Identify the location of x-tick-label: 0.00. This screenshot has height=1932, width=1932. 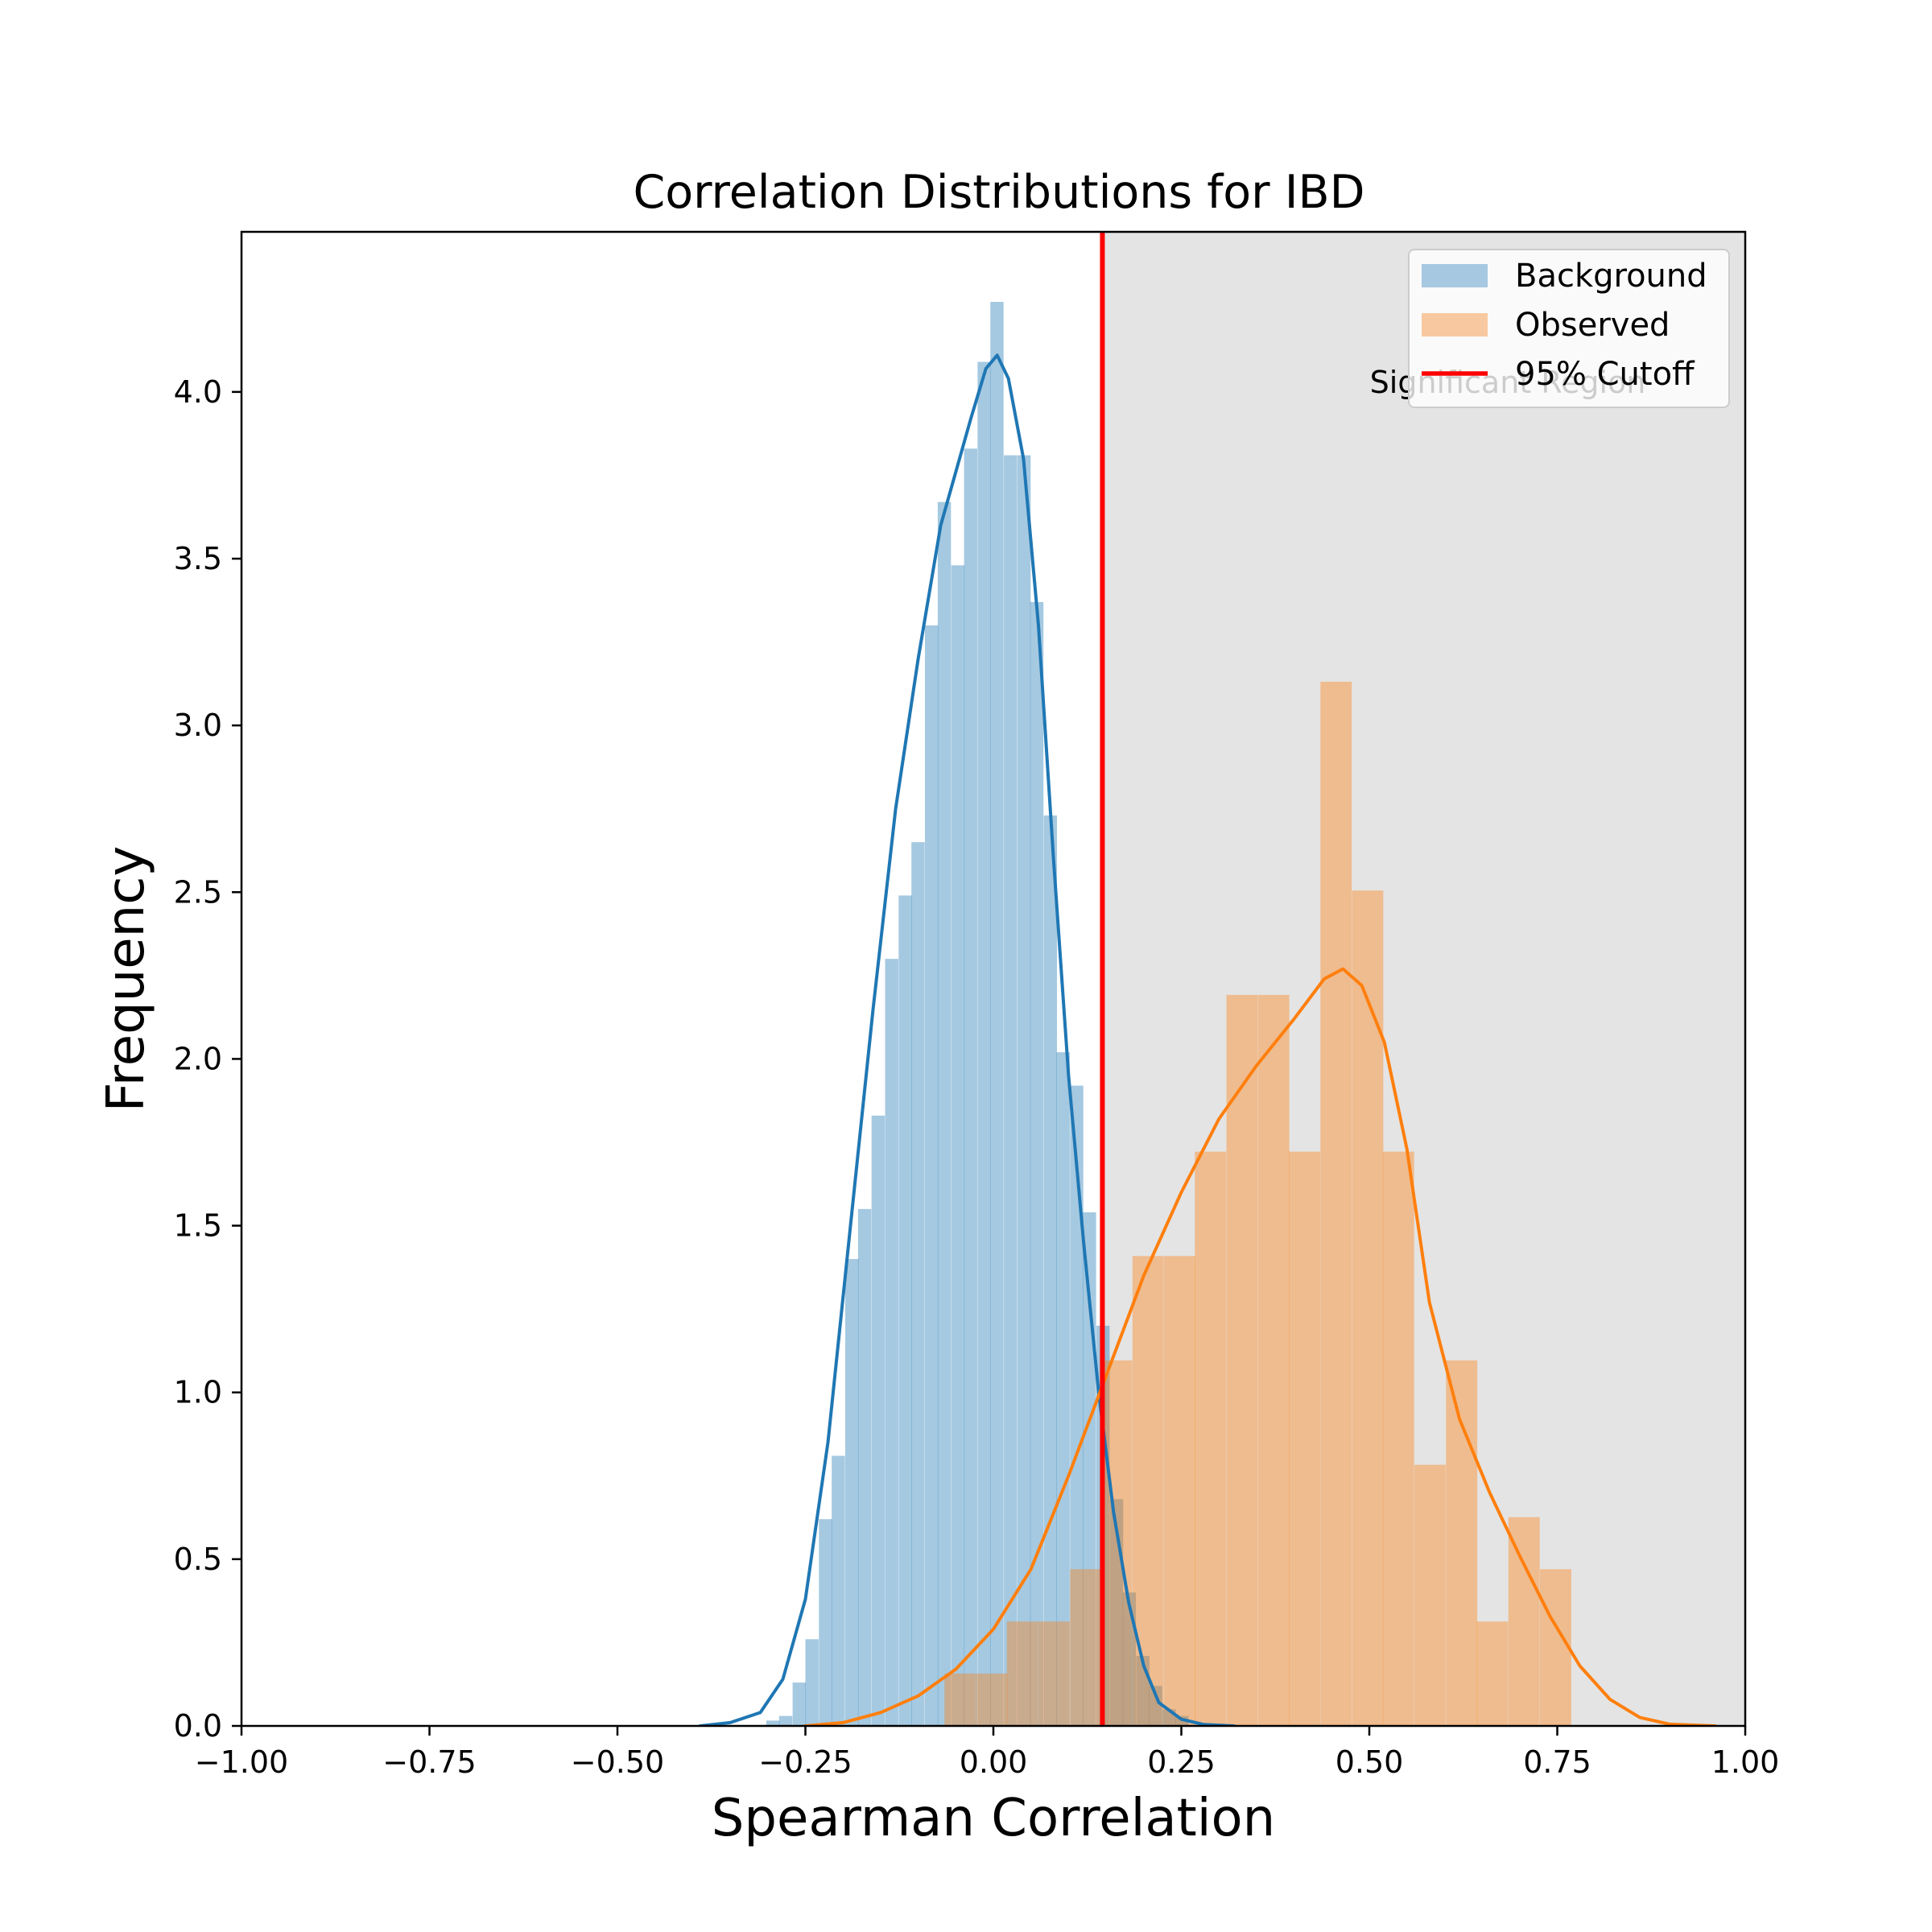
(994, 1762).